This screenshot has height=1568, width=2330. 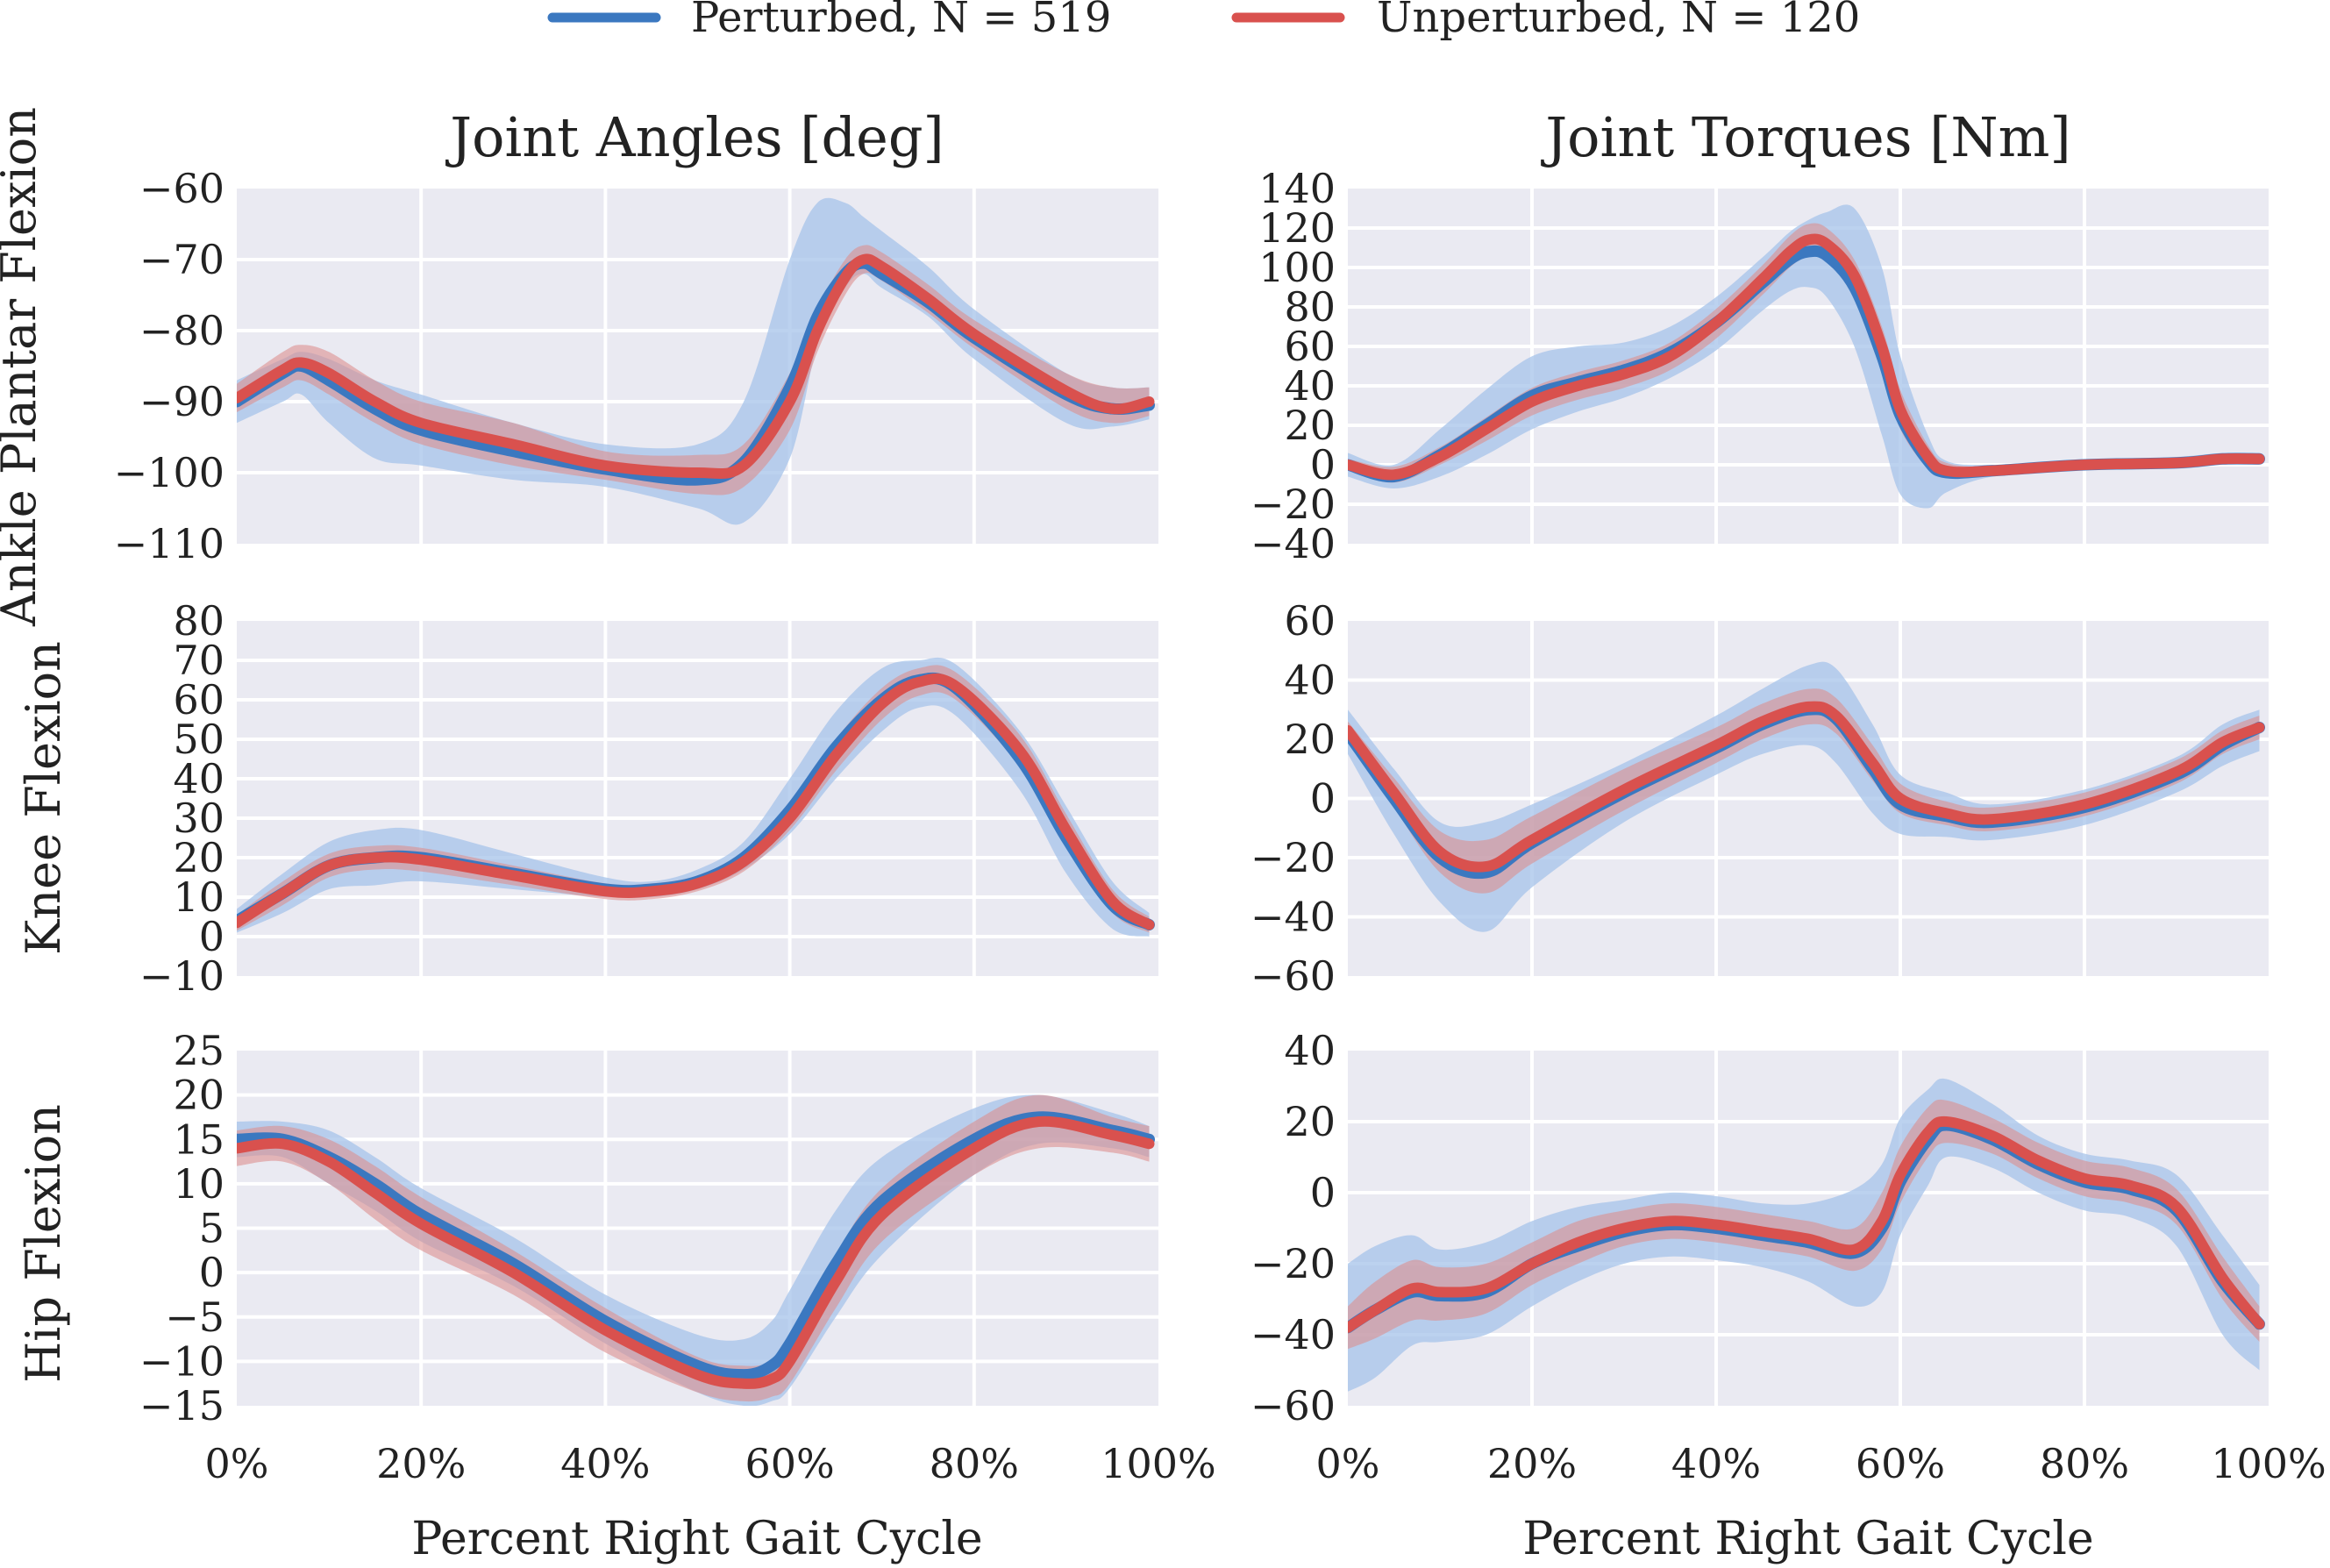 I want to click on y-tick-label: 120, so click(x=1297, y=228).